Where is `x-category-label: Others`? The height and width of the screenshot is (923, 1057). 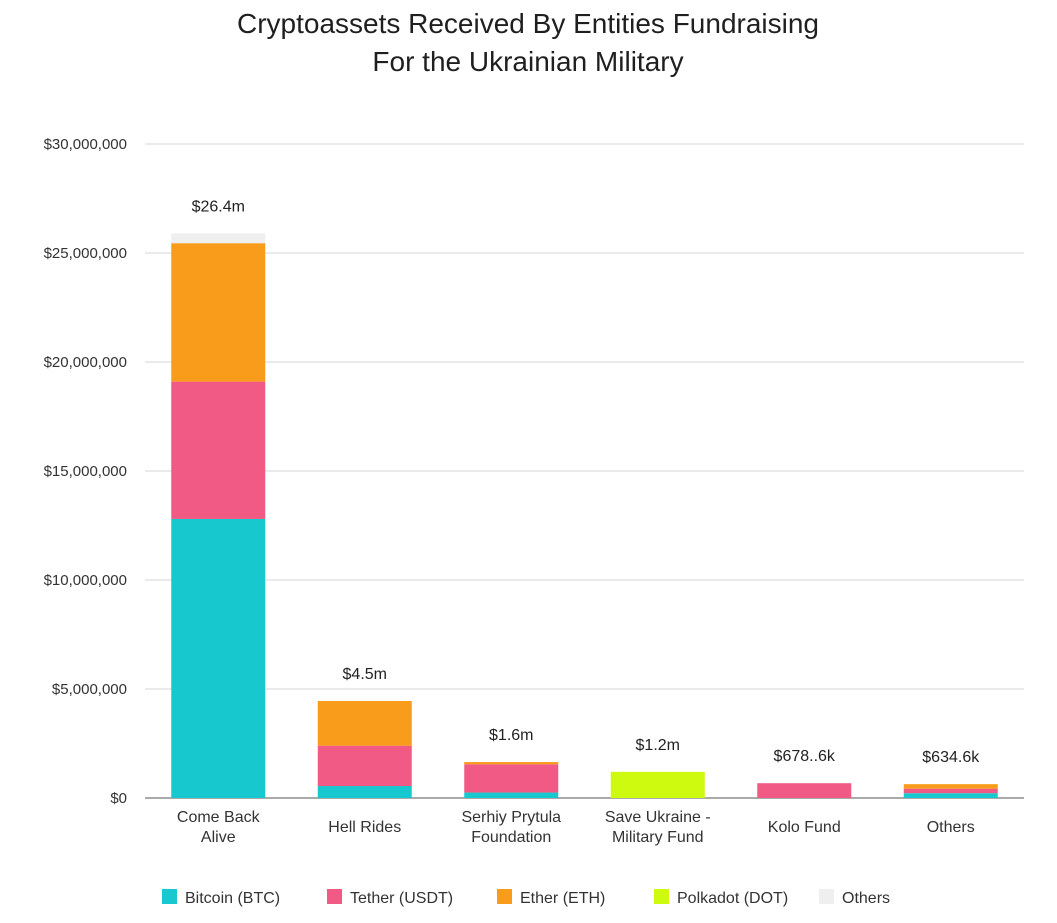 x-category-label: Others is located at coordinates (951, 827).